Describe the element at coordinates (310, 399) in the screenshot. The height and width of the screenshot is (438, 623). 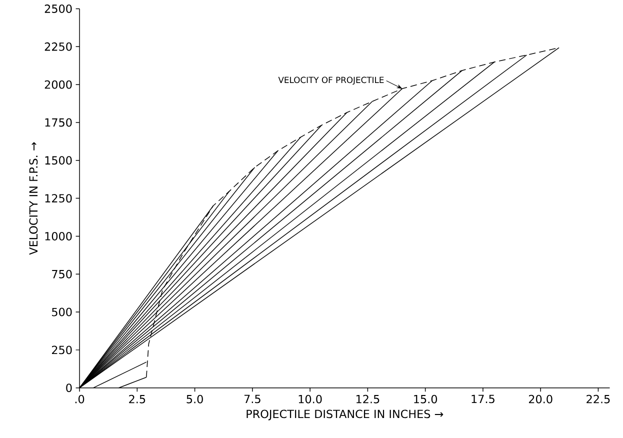
I see `x-tick-label: 10.0` at that location.